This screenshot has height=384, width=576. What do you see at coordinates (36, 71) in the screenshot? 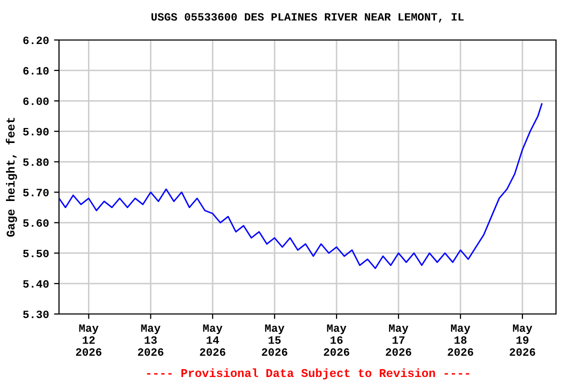
I see `y-tick-label: 6.10` at bounding box center [36, 71].